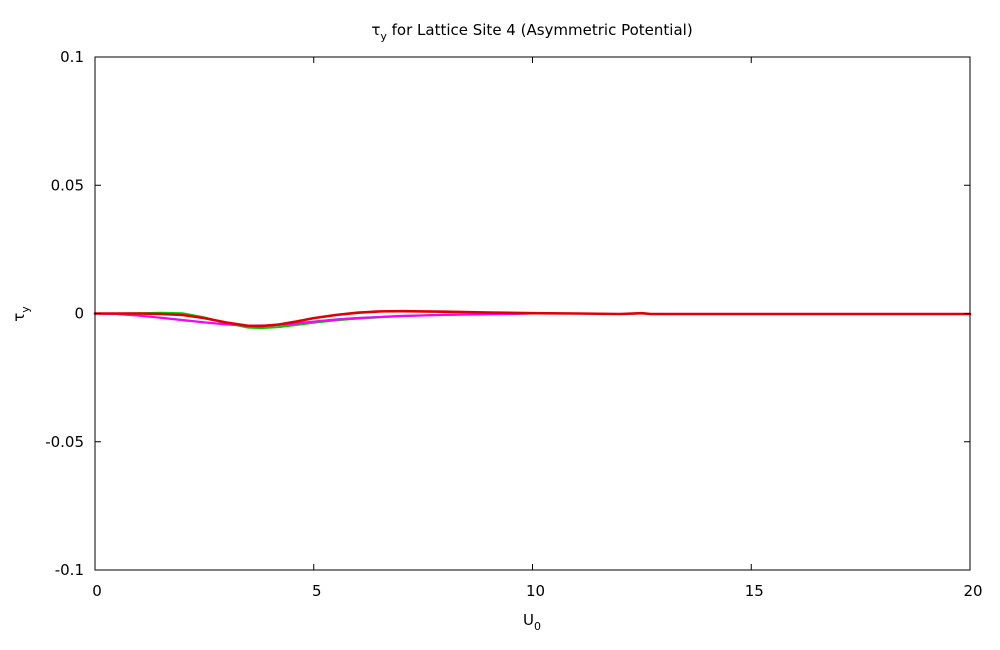  I want to click on chart-title-subscript: y, so click(383, 36).